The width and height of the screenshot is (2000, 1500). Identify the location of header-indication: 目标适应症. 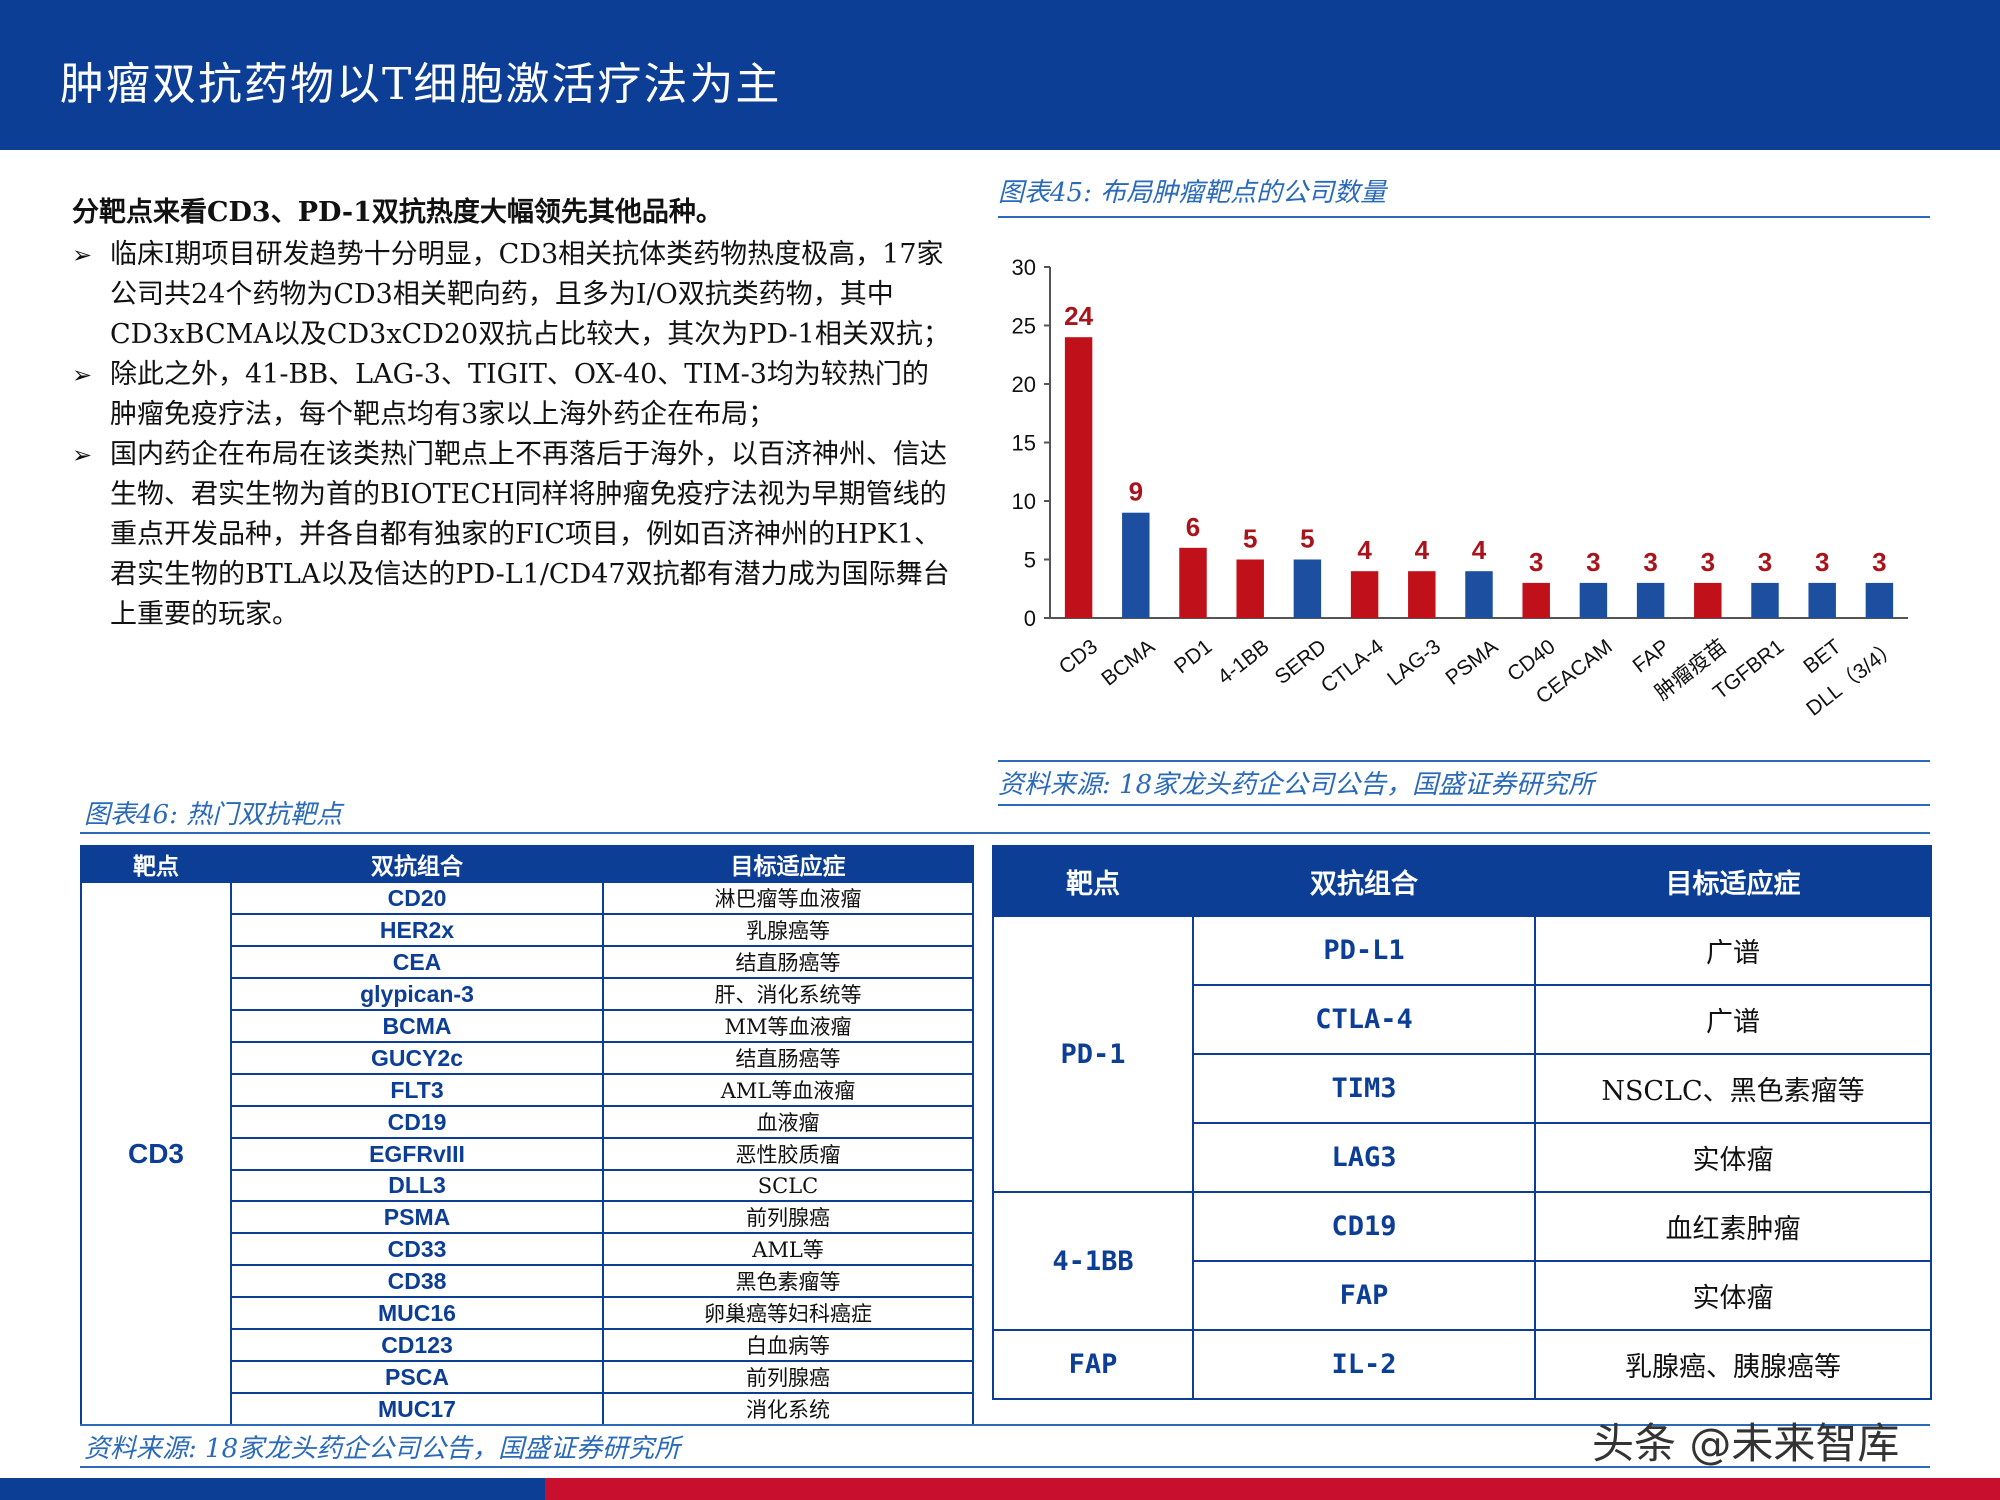
(788, 864).